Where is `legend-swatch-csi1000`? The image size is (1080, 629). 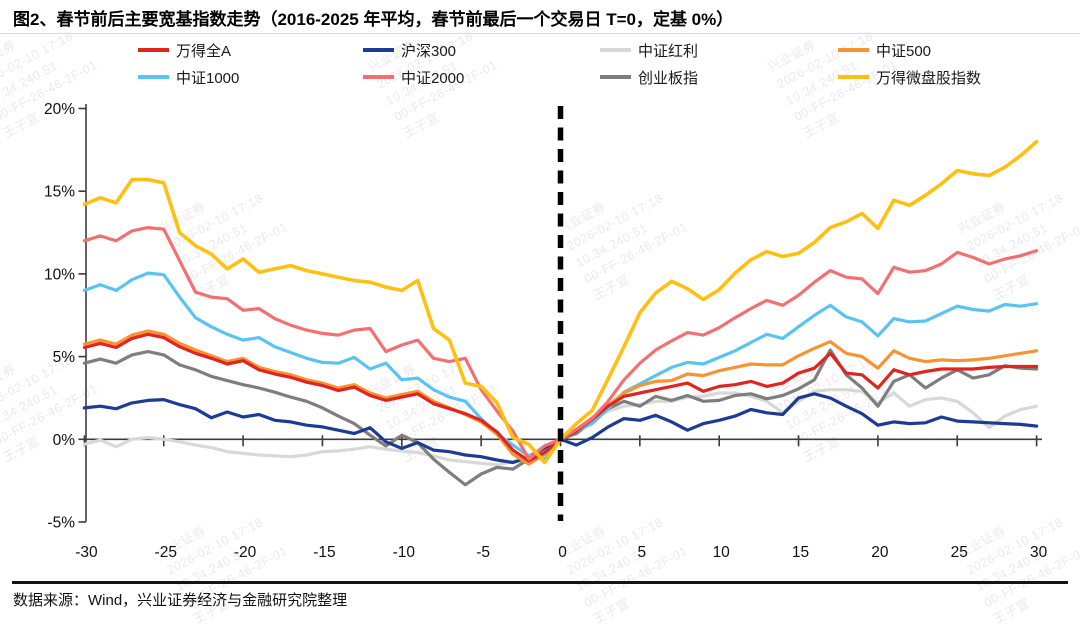 legend-swatch-csi1000 is located at coordinates (153, 77).